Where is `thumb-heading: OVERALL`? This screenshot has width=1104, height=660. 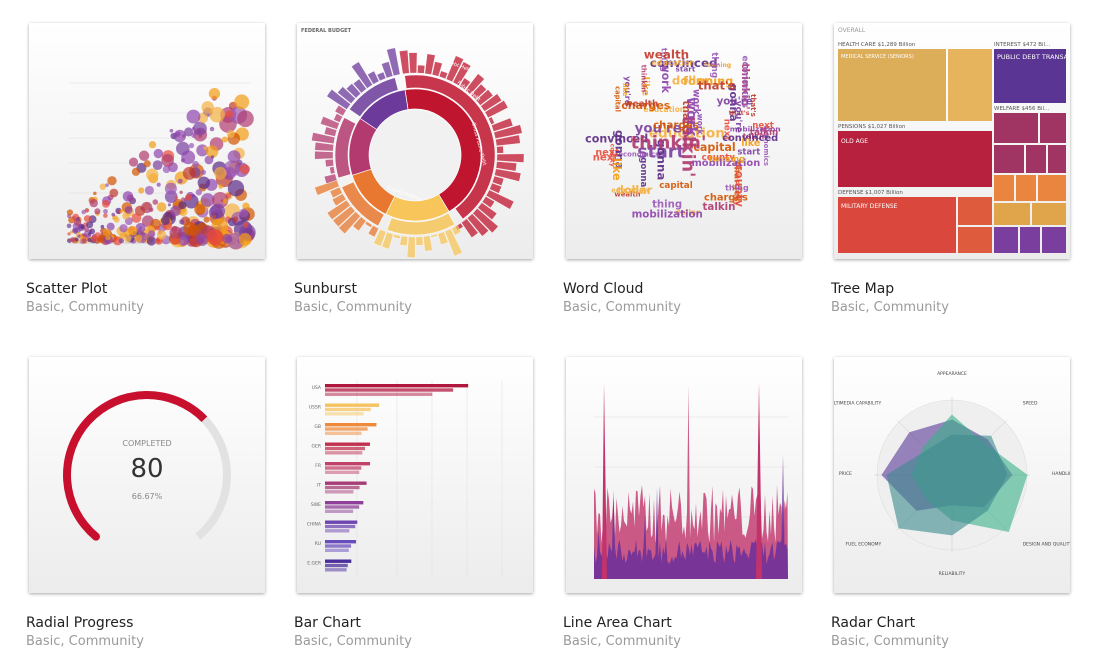 thumb-heading: OVERALL is located at coordinates (852, 30).